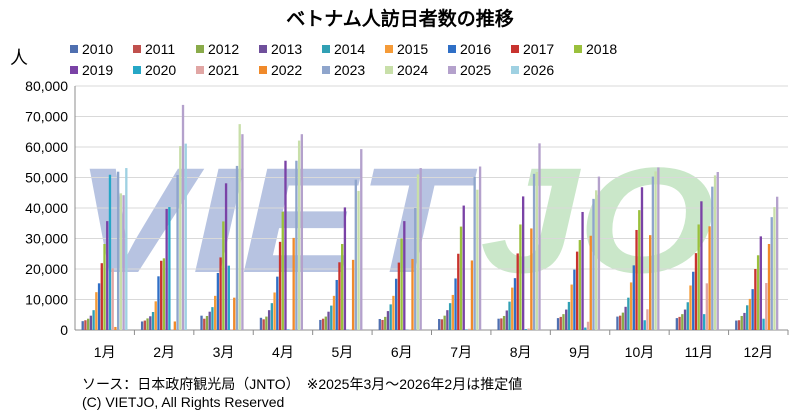 The height and width of the screenshot is (414, 800). I want to click on x-tick-label: 9月, so click(580, 352).